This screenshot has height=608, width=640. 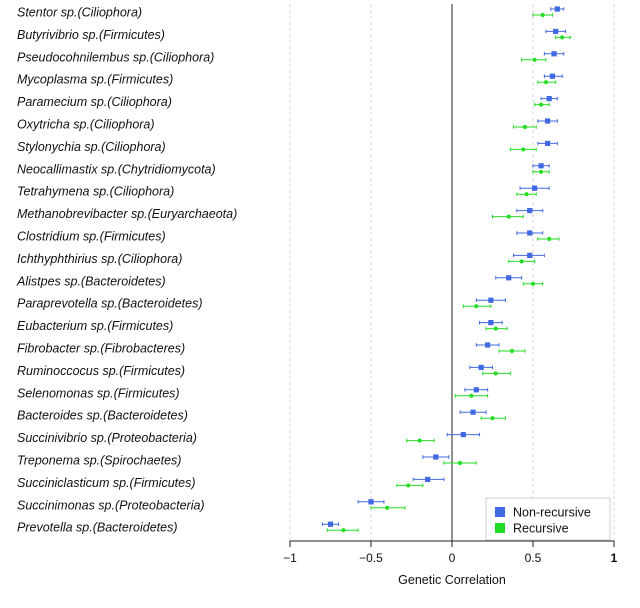 I want to click on category-label: Neocallimastix sp.(Chytridiomycota), so click(x=116, y=169).